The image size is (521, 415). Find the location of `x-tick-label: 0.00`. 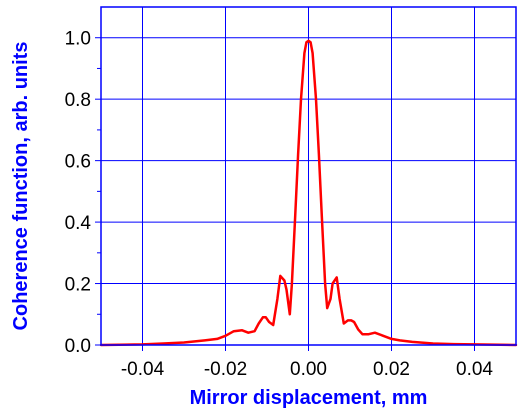

x-tick-label: 0.00 is located at coordinates (308, 369).